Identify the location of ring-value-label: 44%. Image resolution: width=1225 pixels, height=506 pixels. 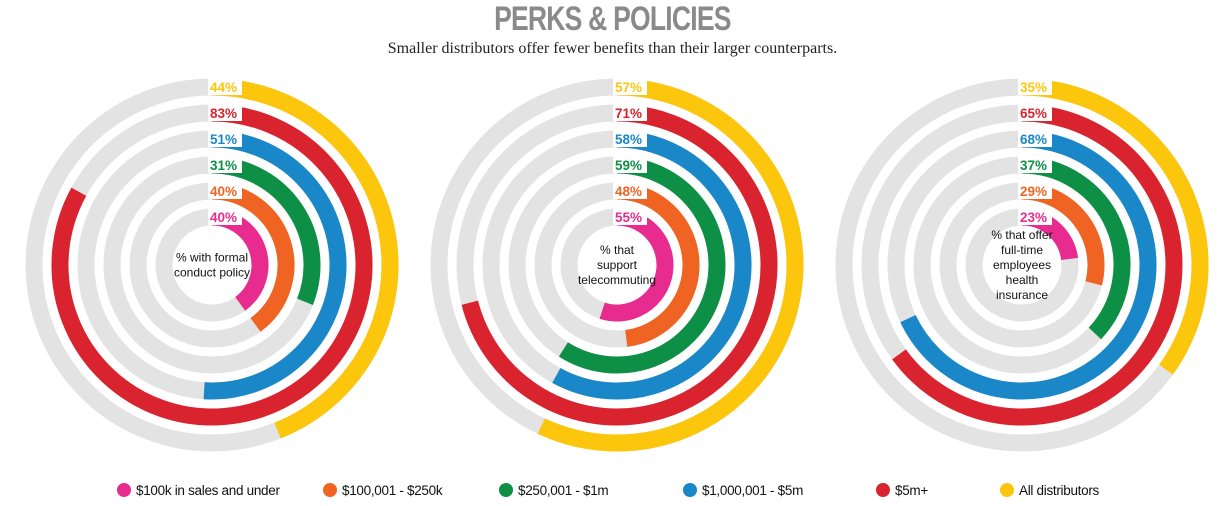
(223, 87).